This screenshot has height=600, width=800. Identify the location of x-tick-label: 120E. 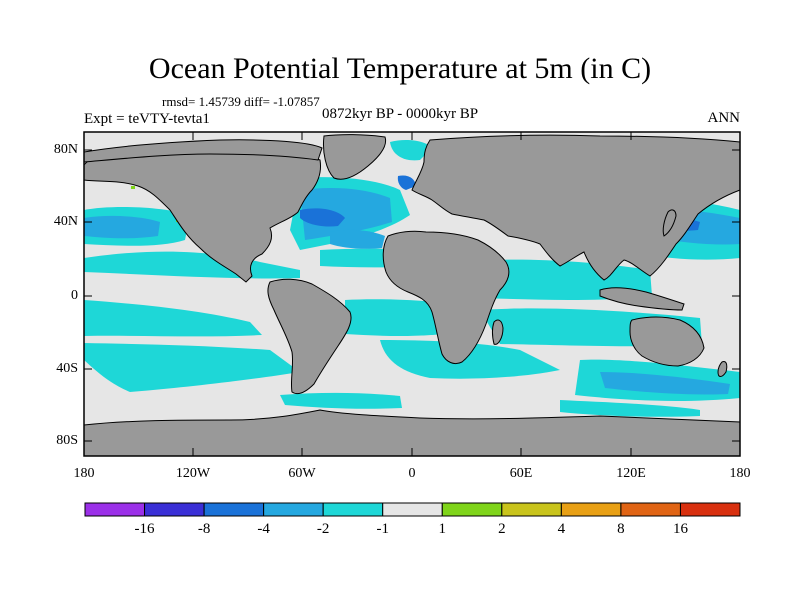
(631, 473).